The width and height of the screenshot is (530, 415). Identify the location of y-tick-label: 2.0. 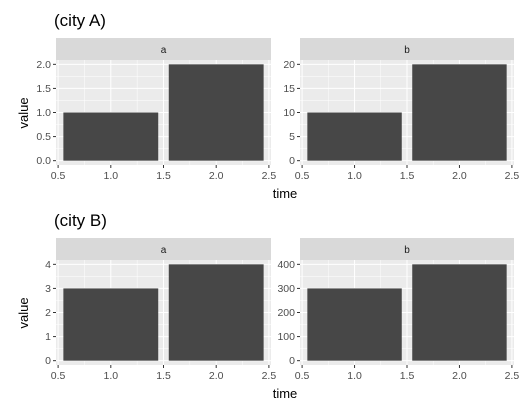
(43, 65).